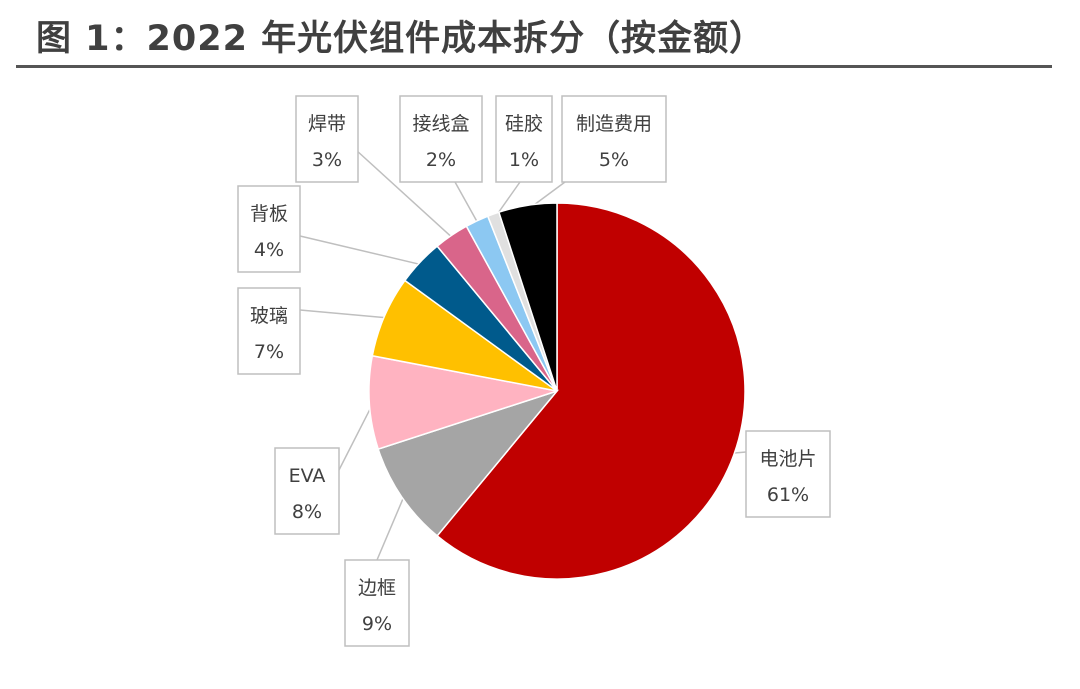 The image size is (1080, 689). What do you see at coordinates (307, 476) in the screenshot?
I see `slice-name-label: EVA` at bounding box center [307, 476].